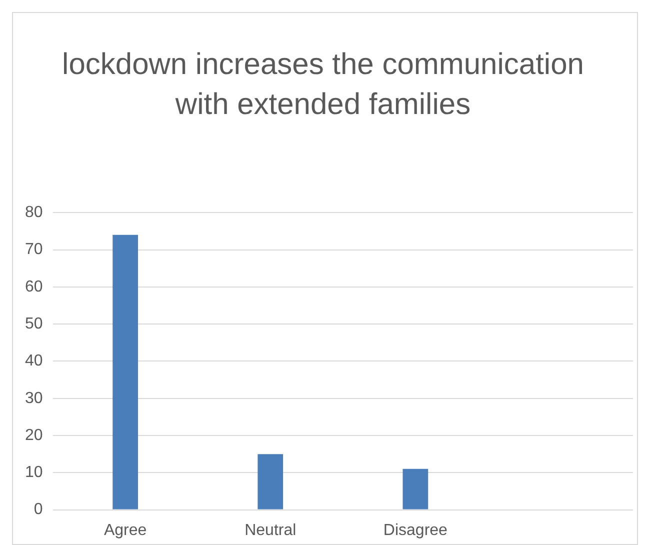  I want to click on y-tick-label: 70, so click(34, 249).